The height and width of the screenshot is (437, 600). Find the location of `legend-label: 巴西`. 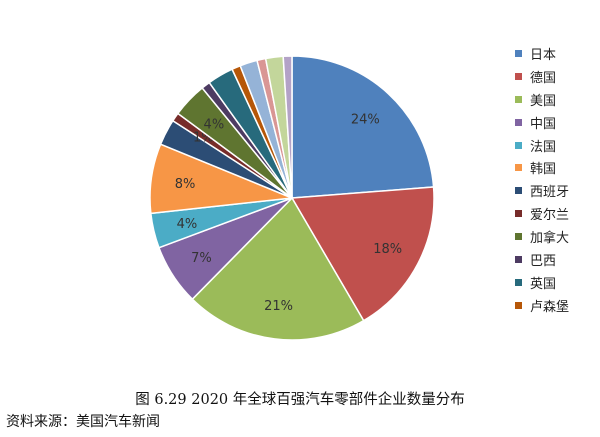

legend-label: 巴西 is located at coordinates (543, 261).